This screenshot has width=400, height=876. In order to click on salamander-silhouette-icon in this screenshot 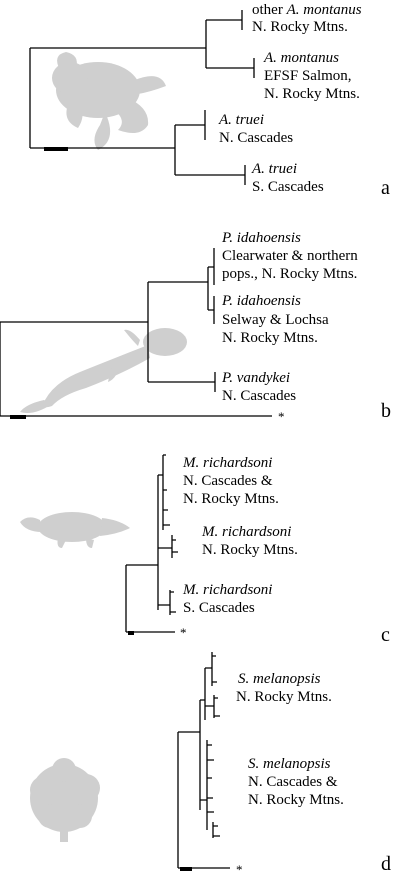, I will do `click(103, 370)`.